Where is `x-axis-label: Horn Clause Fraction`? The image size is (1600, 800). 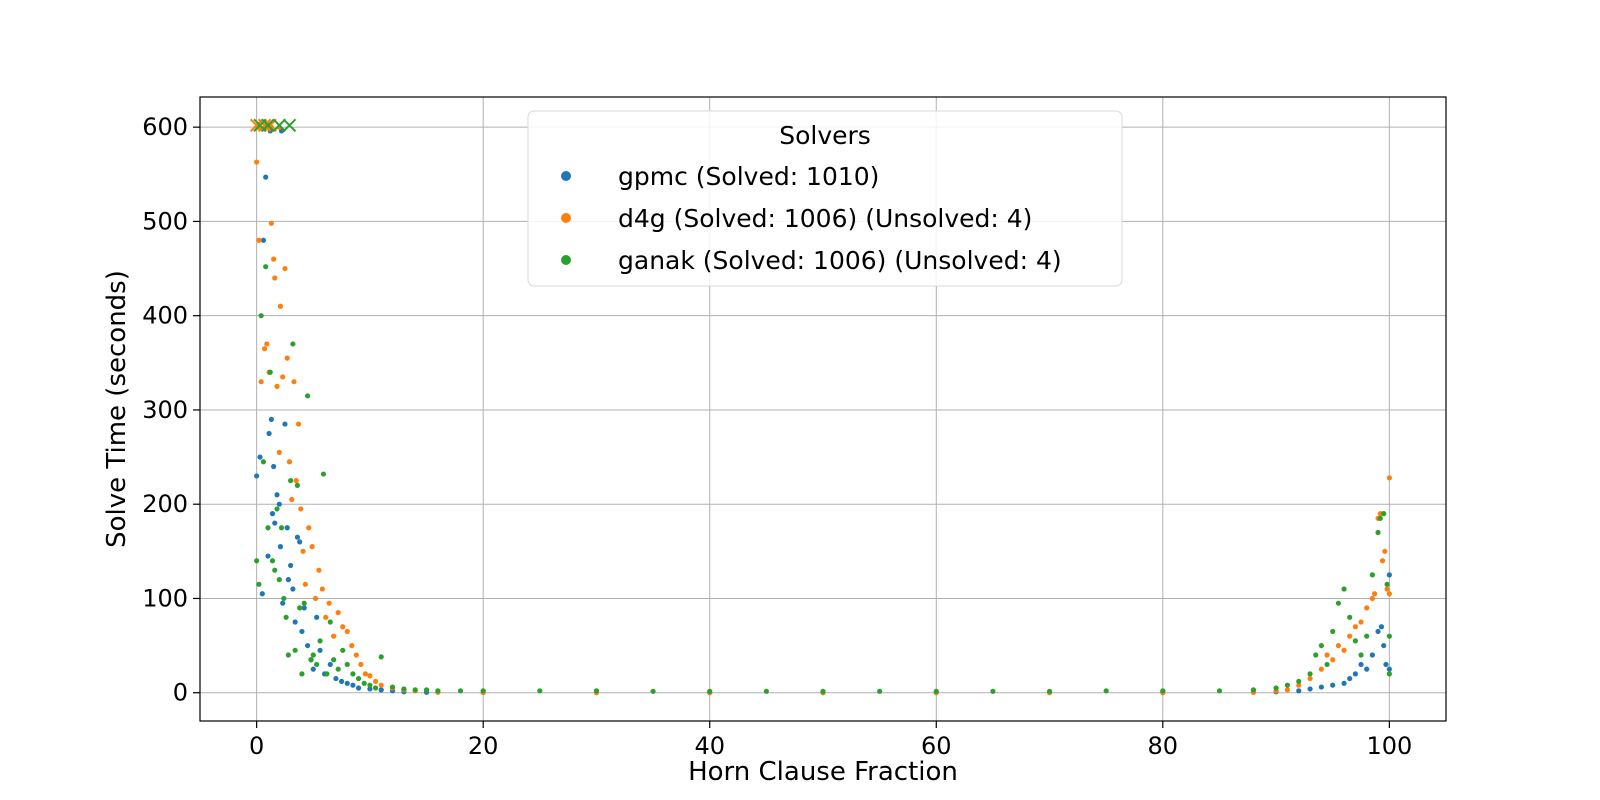 x-axis-label: Horn Clause Fraction is located at coordinates (823, 772).